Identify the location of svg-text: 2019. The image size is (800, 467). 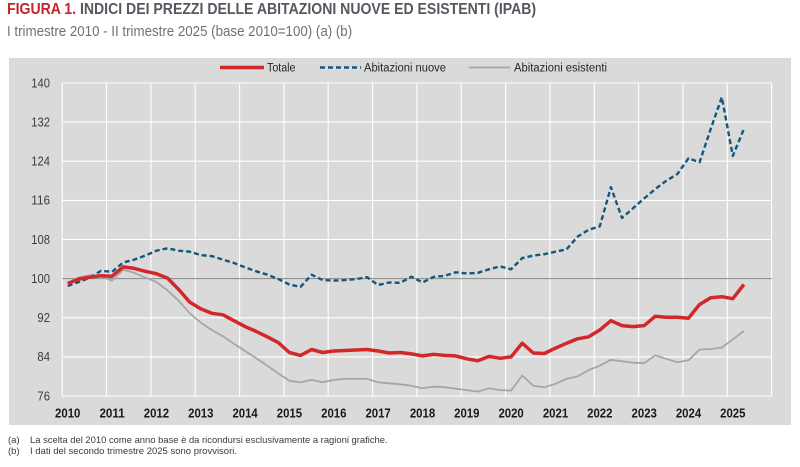
(466, 414).